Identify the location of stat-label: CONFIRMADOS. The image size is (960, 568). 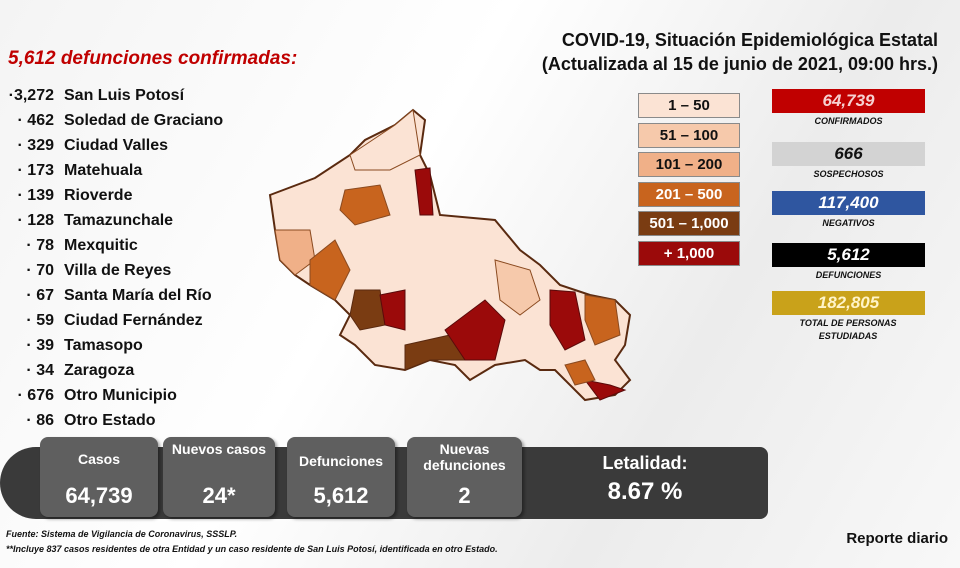
(848, 121).